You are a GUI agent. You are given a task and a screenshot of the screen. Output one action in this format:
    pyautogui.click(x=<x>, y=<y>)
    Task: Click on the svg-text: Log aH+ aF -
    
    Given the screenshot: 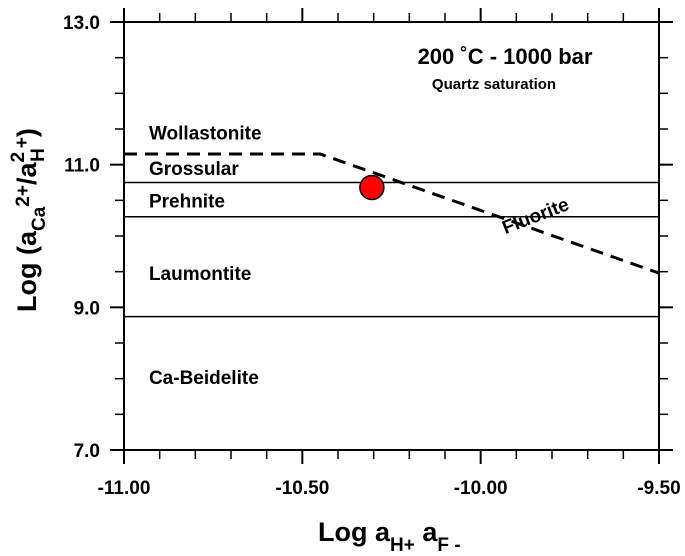 What is the action you would take?
    pyautogui.click(x=389, y=536)
    